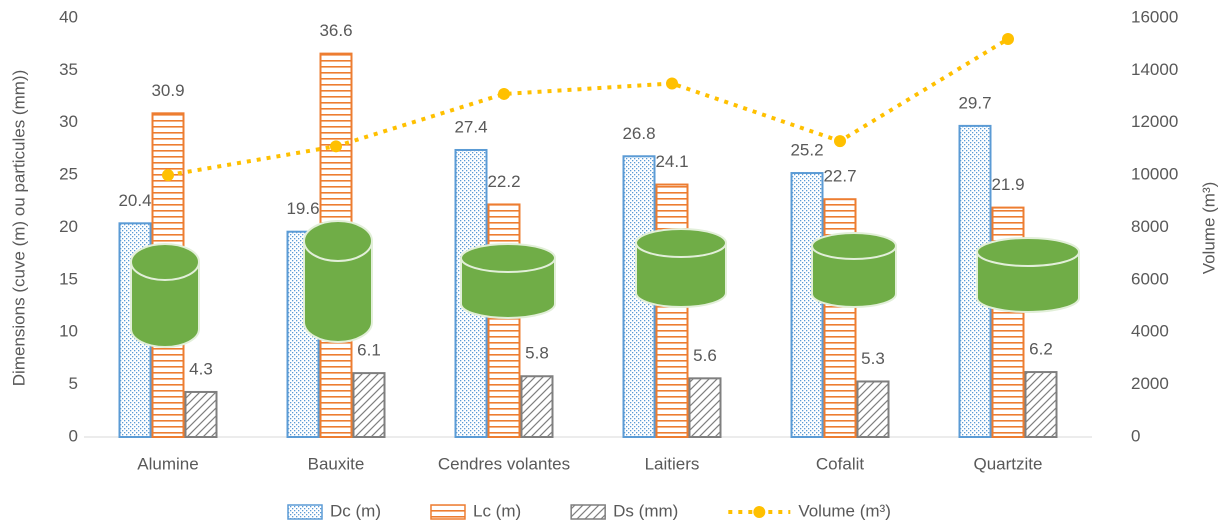 The image size is (1228, 532). Describe the element at coordinates (1154, 121) in the screenshot. I see `y2-tick-label: 12000` at that location.